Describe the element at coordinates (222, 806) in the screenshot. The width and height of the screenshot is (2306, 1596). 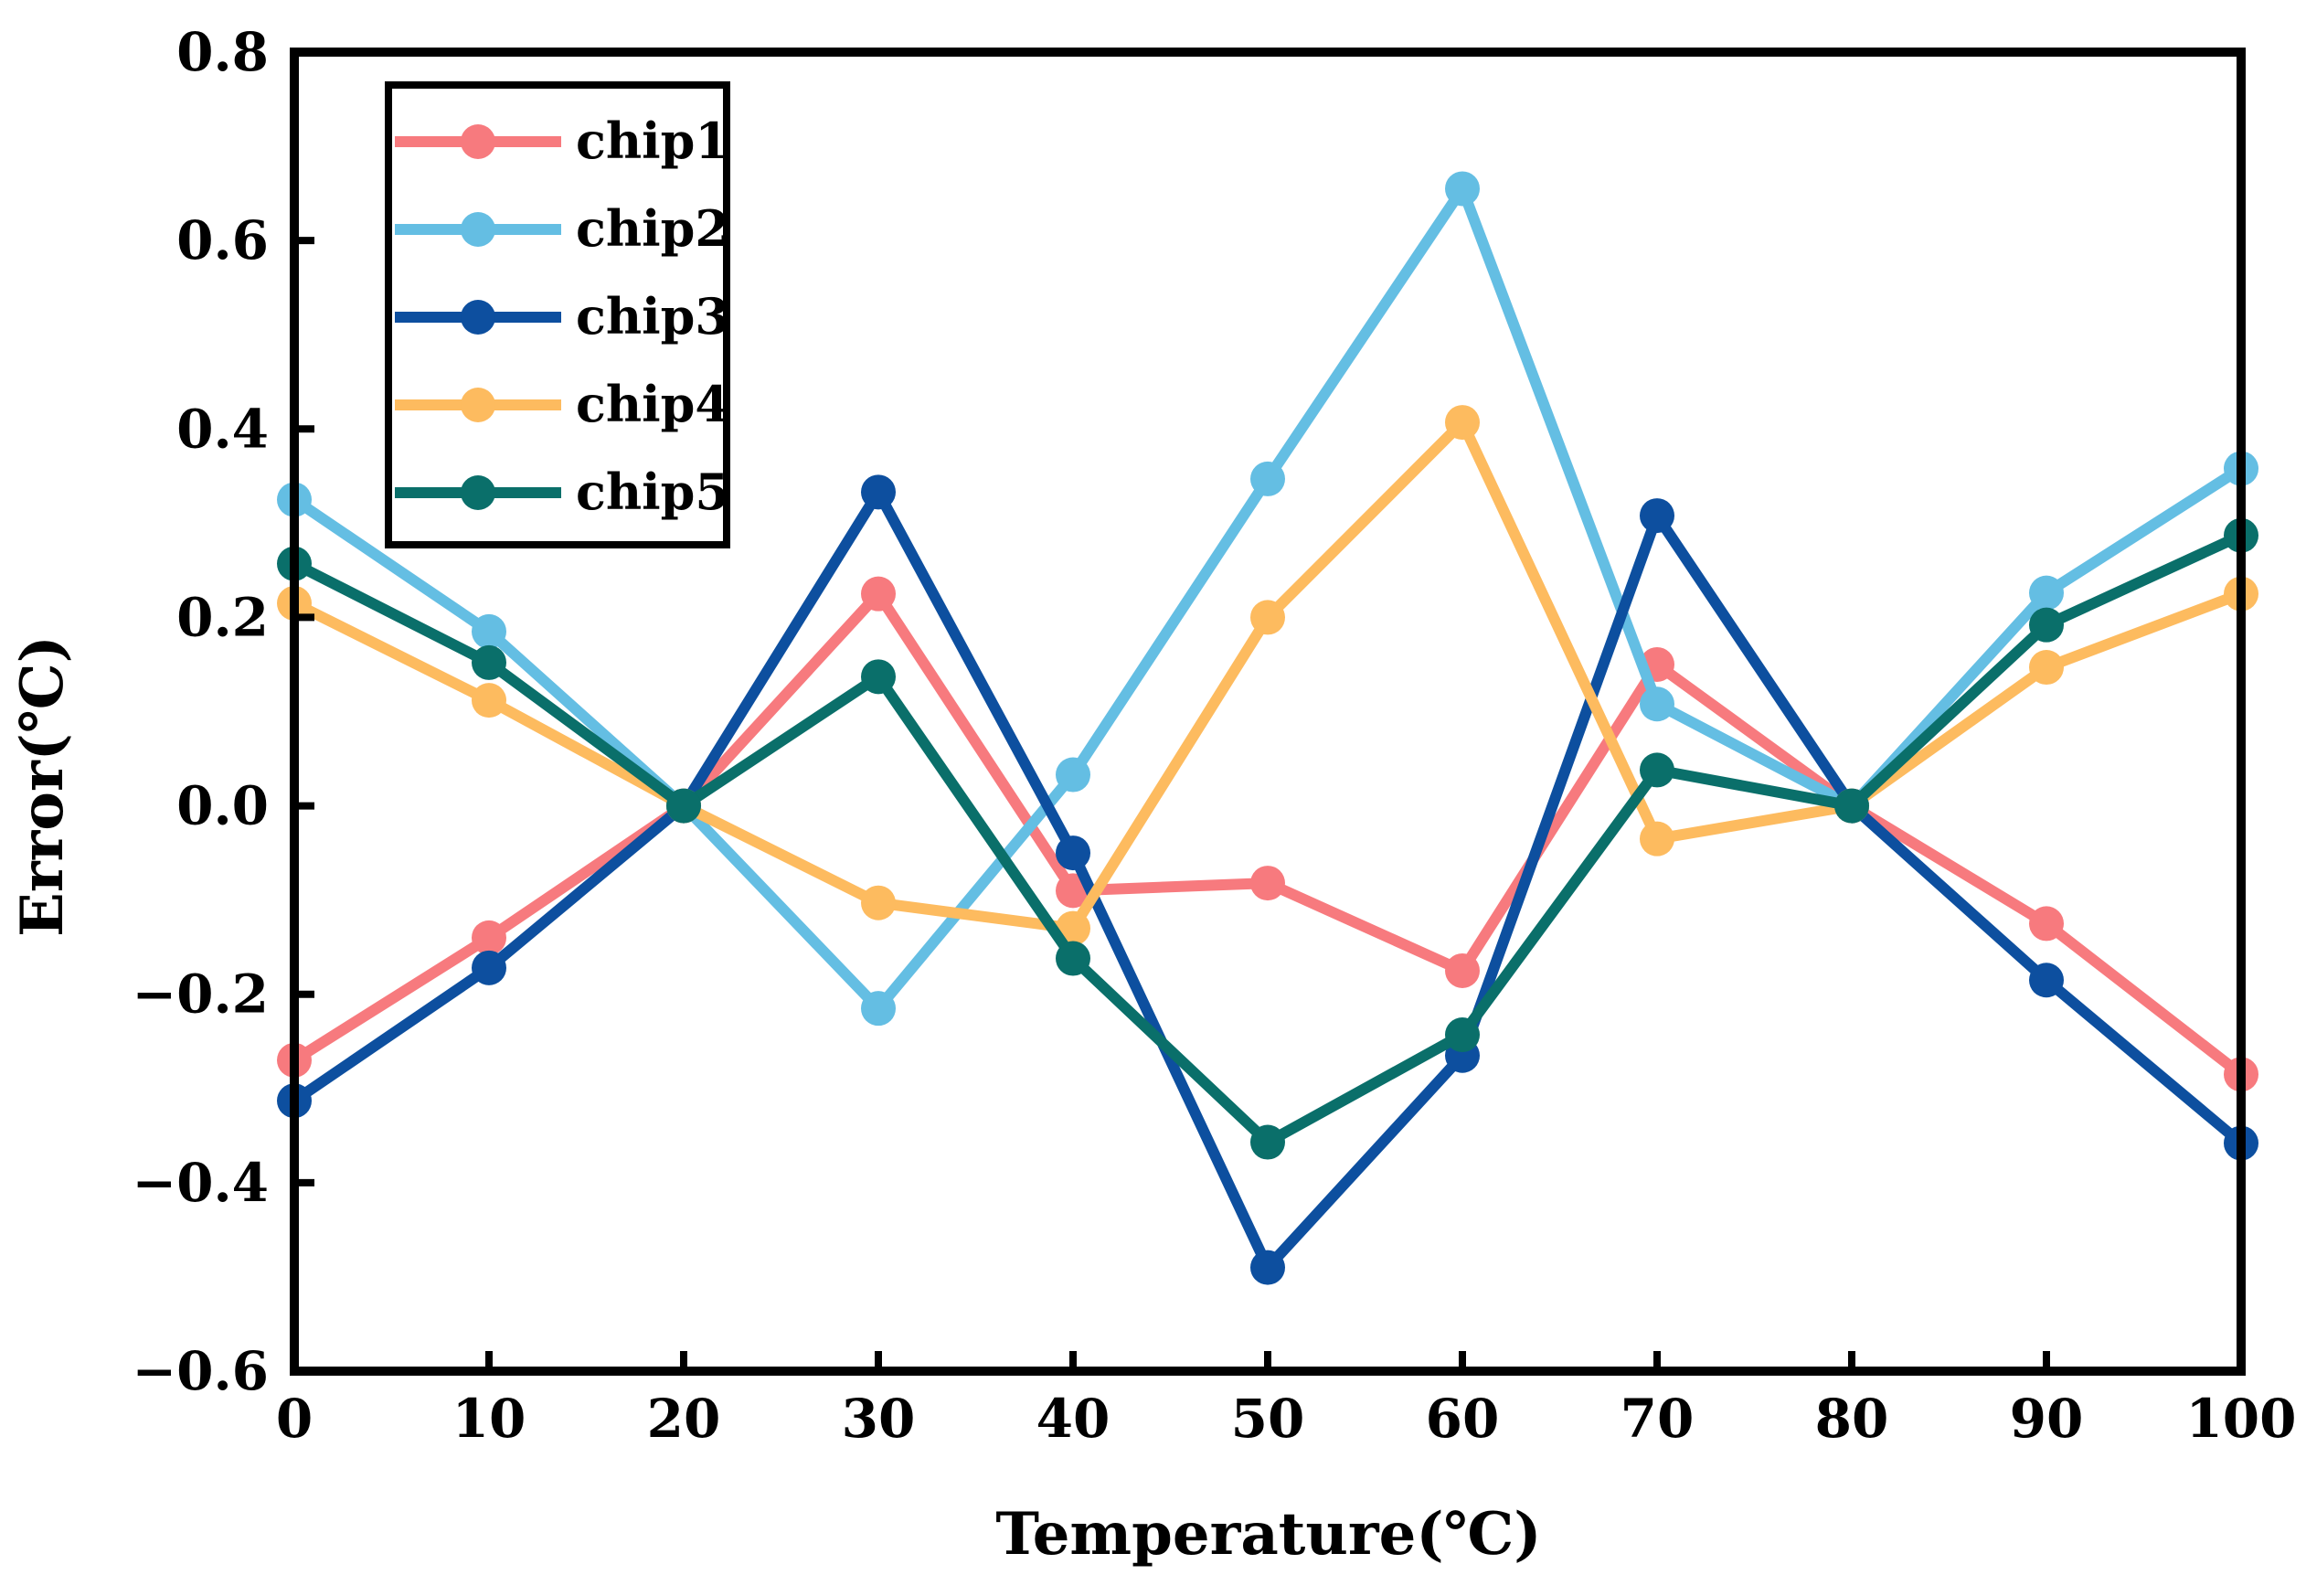
I see `y-tick-label: 0.0` at that location.